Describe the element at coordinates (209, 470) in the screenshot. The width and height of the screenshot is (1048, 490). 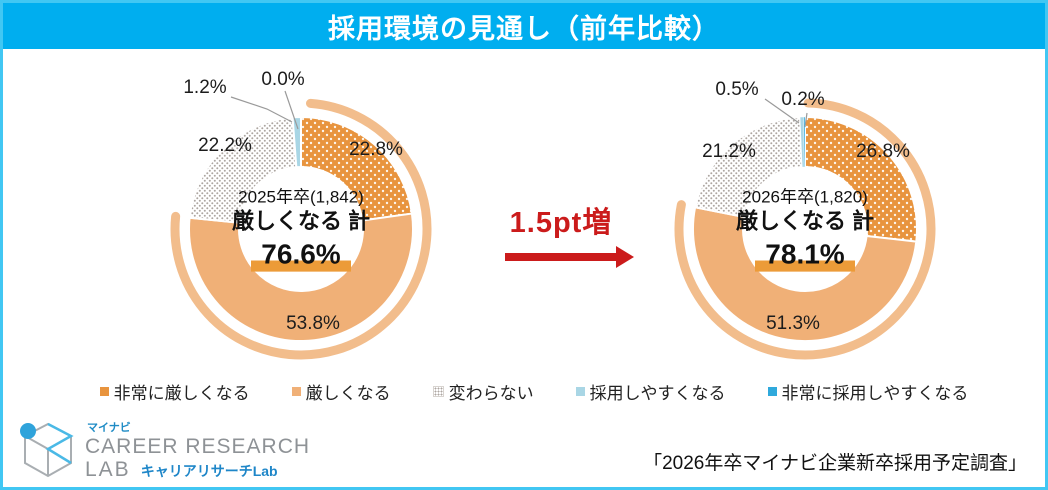
I see `logo-line3-jp: キャリアリサーチLab` at that location.